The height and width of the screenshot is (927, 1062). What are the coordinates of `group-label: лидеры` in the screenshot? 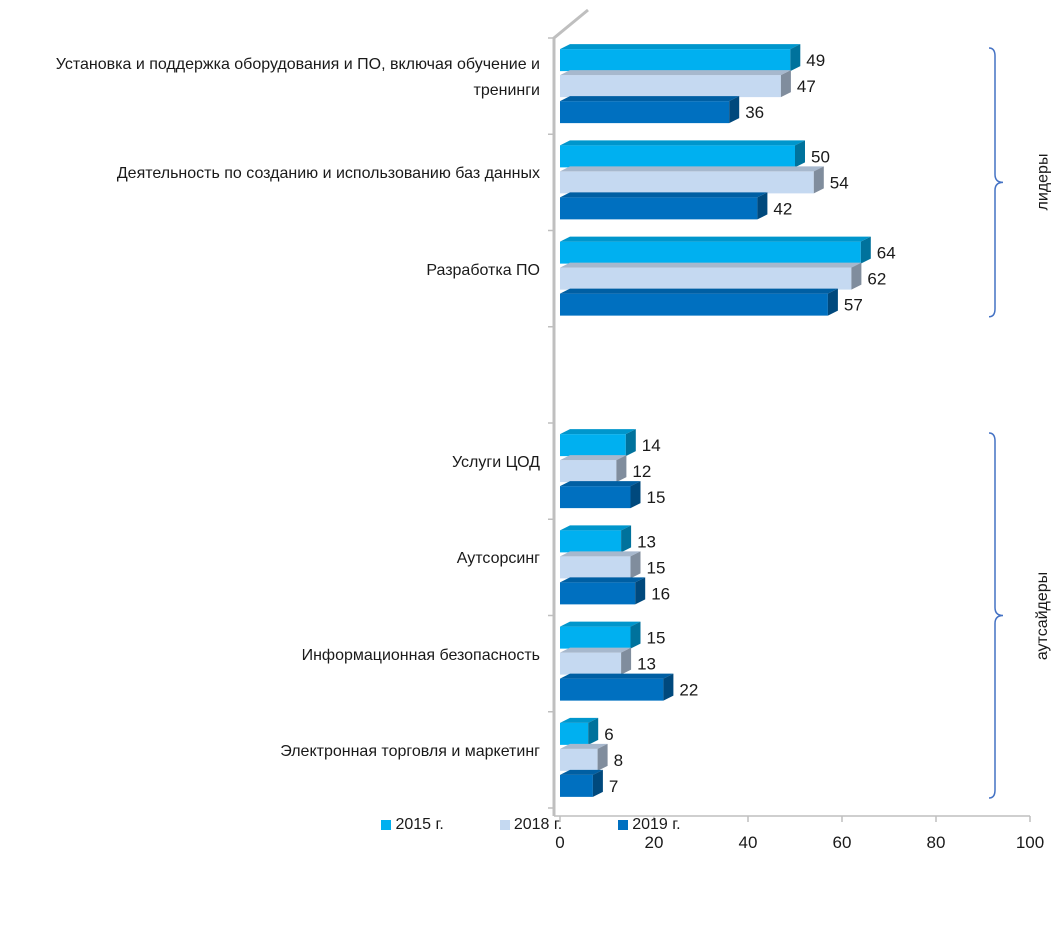 It's located at (1042, 182).